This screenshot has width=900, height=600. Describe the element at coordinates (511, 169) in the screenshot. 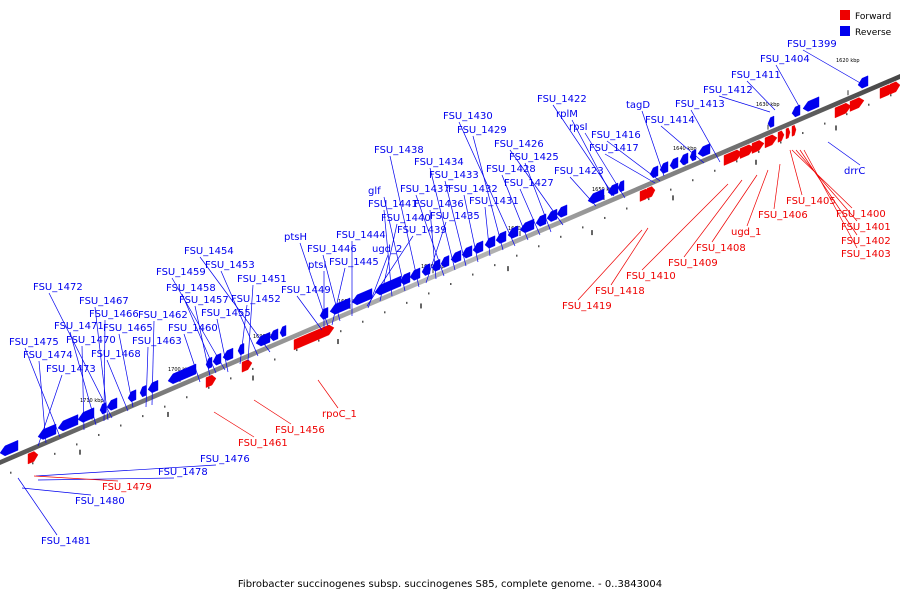

I see `gene-label: FSU_1428` at that location.